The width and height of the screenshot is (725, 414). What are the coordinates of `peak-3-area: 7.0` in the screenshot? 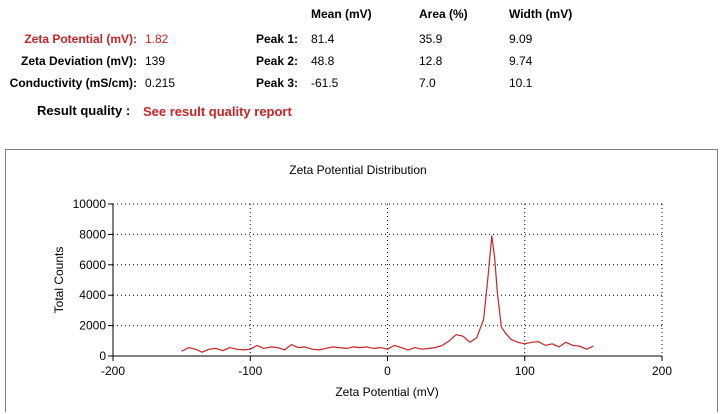 It's located at (427, 83).